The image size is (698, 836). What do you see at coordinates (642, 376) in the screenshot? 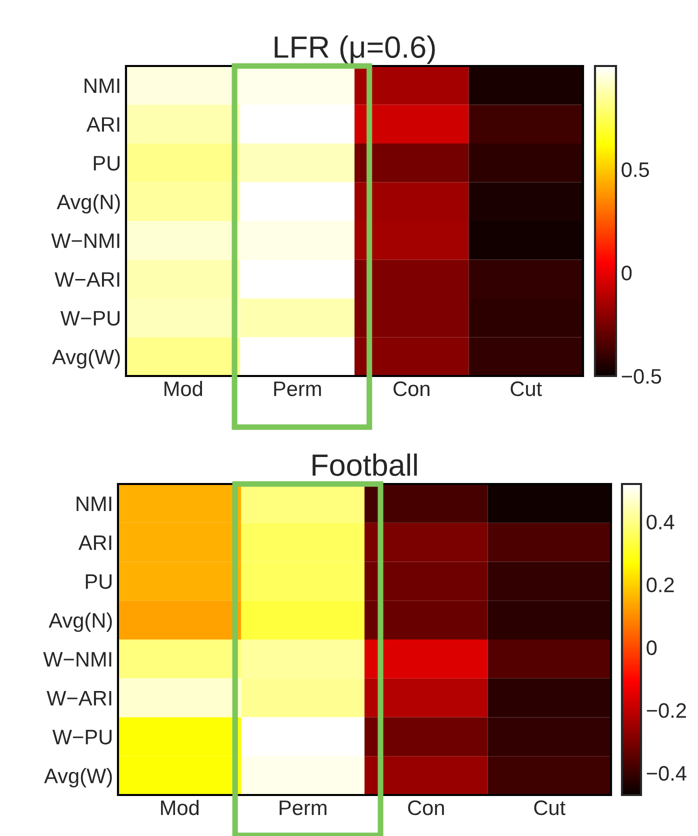
I see `color-bar-label: −0.5` at bounding box center [642, 376].